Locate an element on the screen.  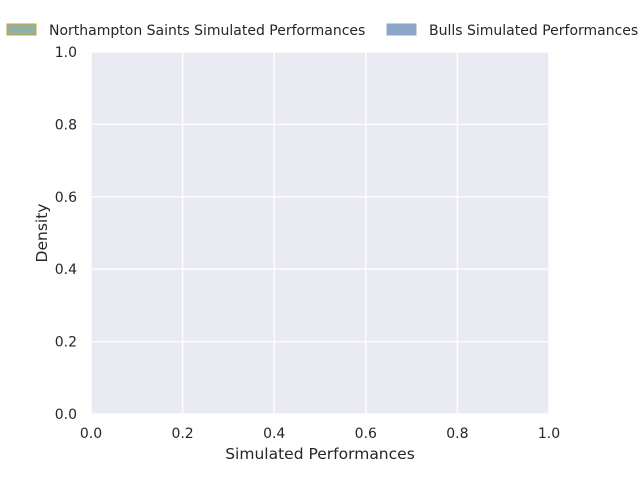
x-tick-label: 0.2 is located at coordinates (182, 434).